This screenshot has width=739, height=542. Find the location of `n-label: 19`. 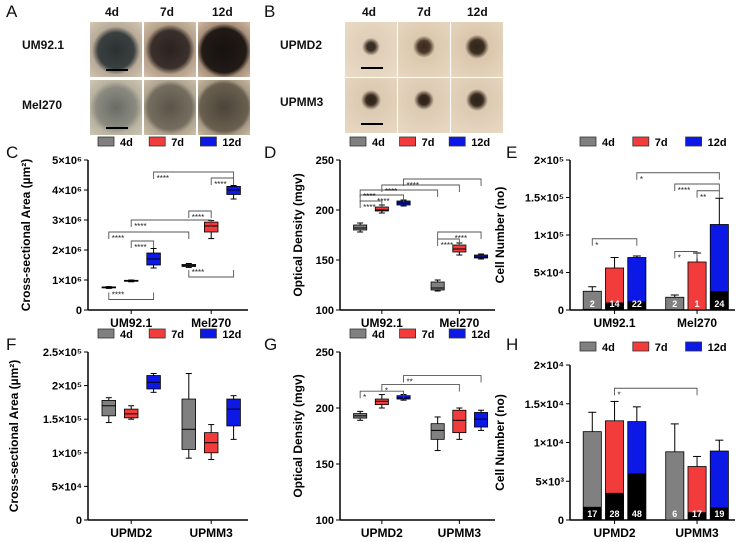

n-label: 19 is located at coordinates (719, 514).